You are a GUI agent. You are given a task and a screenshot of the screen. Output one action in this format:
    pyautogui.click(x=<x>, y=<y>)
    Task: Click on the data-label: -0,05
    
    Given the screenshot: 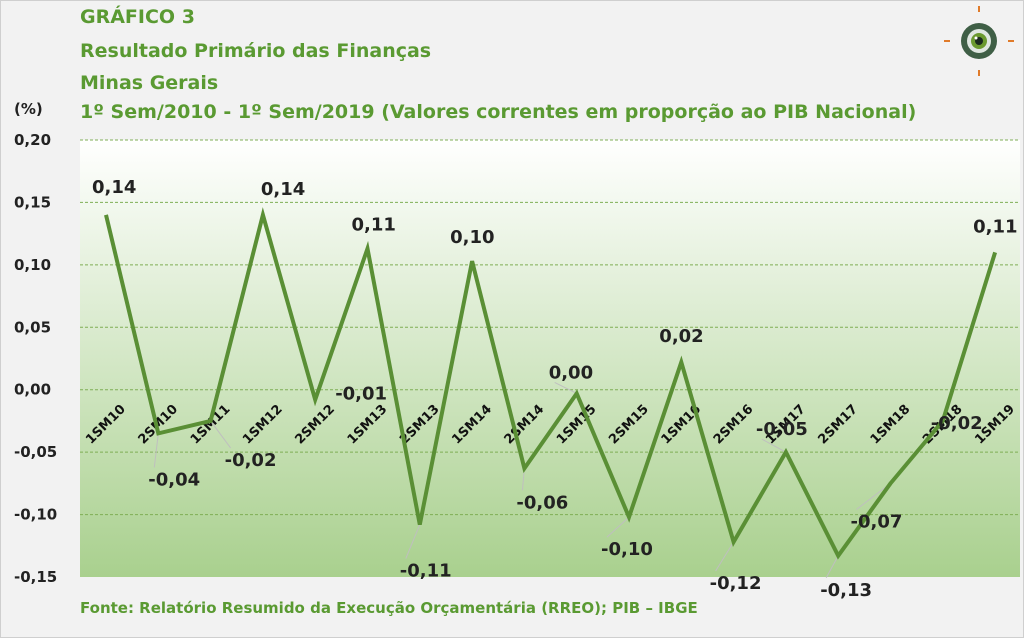 What is the action you would take?
    pyautogui.click(x=782, y=429)
    